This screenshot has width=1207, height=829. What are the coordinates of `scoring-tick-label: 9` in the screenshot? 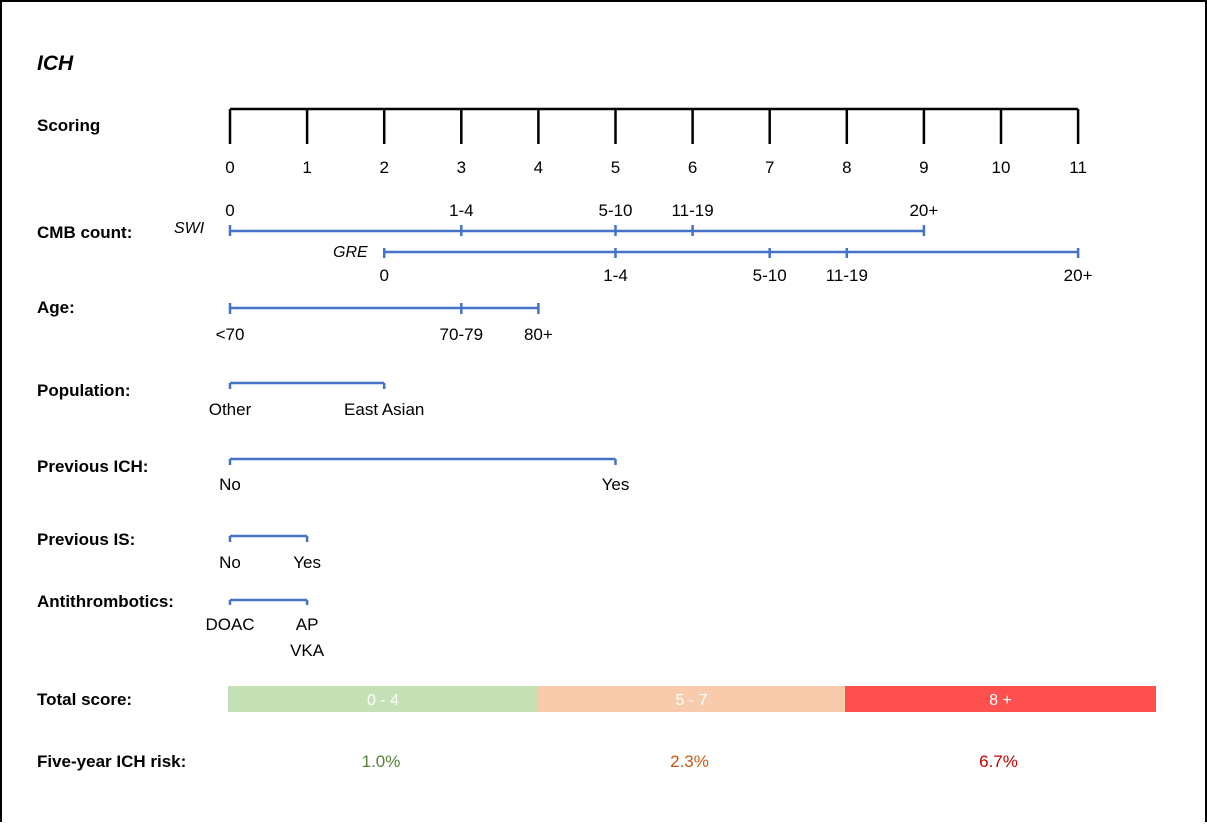 It's located at (923, 167).